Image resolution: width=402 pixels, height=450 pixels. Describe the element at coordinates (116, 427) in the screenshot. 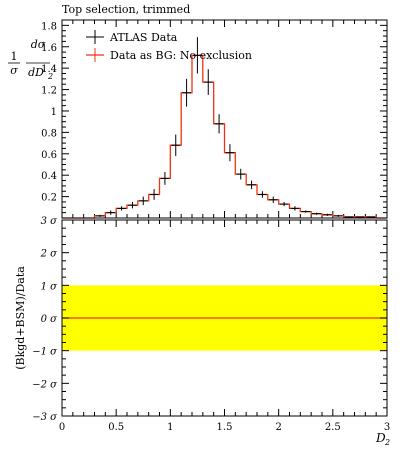

I see `x-tick-label: 0.5` at that location.